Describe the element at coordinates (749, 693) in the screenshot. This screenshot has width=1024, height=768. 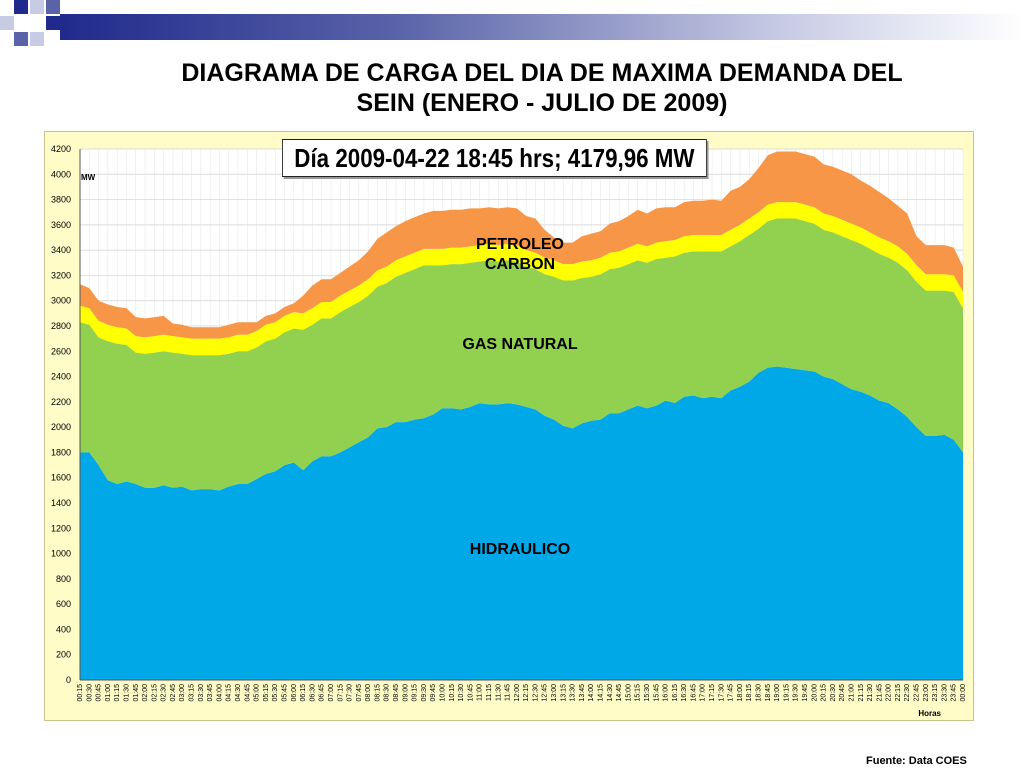
I see `x-tick-label: 18:15` at that location.